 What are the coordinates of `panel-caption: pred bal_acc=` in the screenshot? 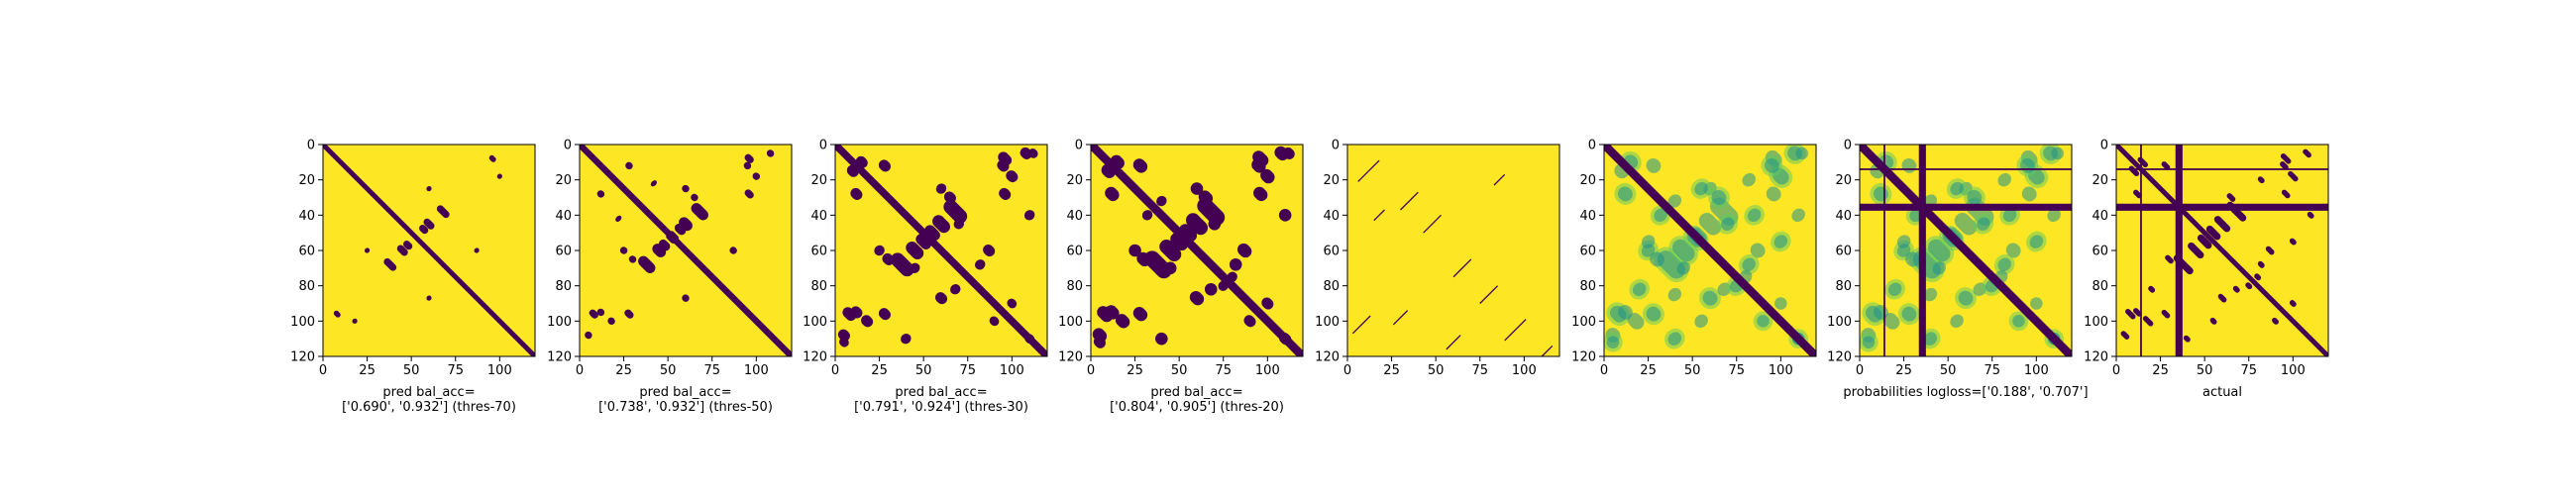 It's located at (685, 392).